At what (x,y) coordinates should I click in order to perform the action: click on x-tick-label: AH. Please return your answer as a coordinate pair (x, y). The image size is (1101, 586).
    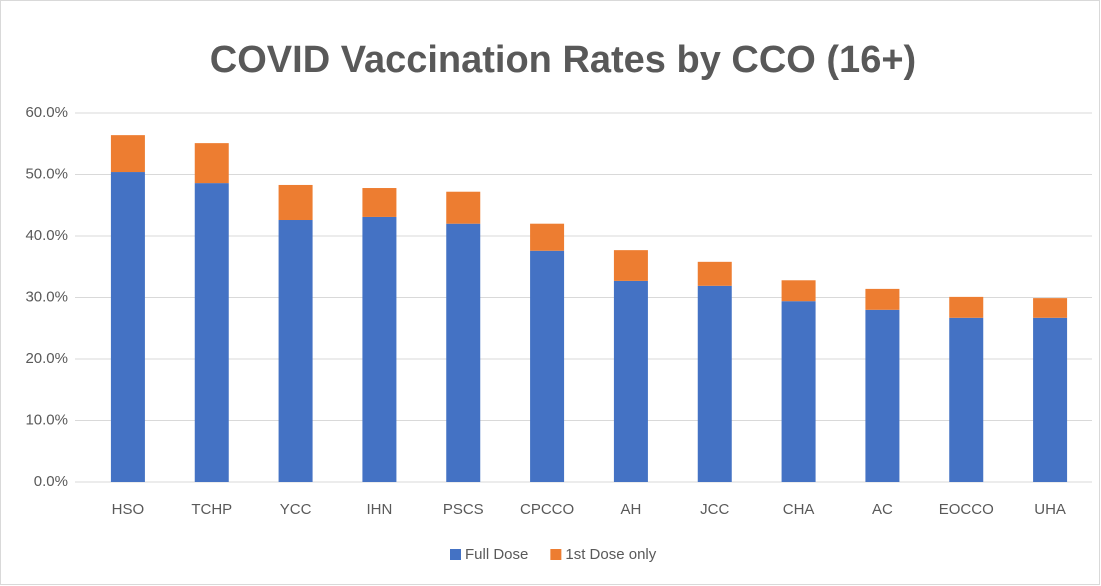
    Looking at the image, I should click on (630, 509).